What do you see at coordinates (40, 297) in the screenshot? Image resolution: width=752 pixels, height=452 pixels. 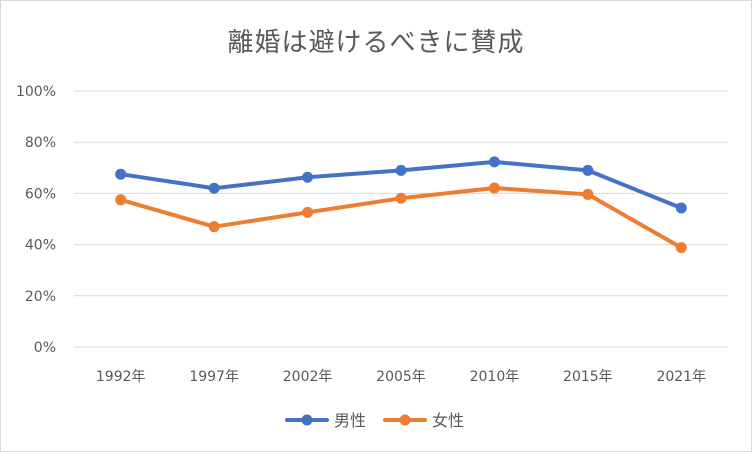 I see `y-tick-label: 20%` at bounding box center [40, 297].